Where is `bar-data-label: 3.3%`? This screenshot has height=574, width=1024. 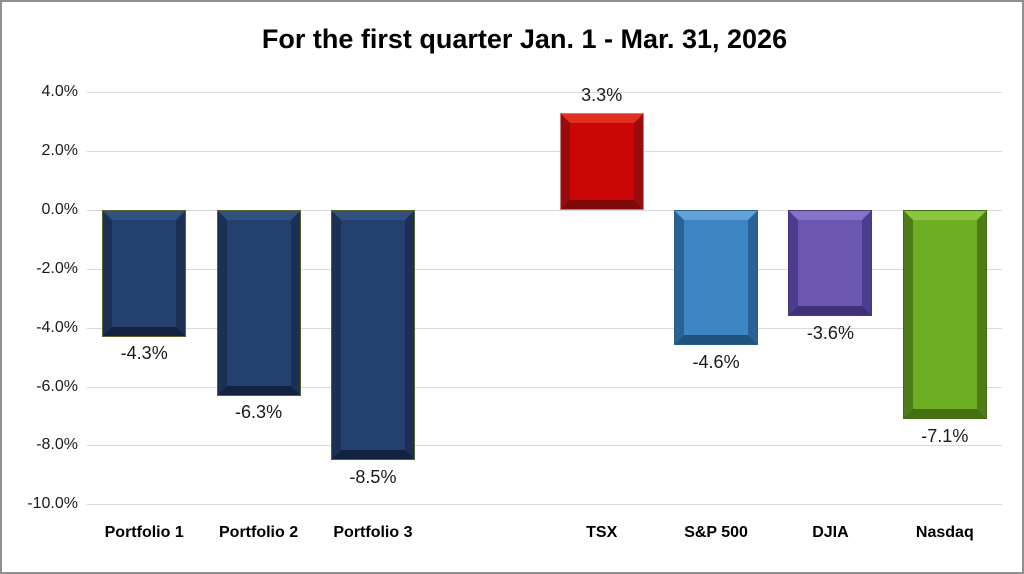 bar-data-label: 3.3% is located at coordinates (602, 95).